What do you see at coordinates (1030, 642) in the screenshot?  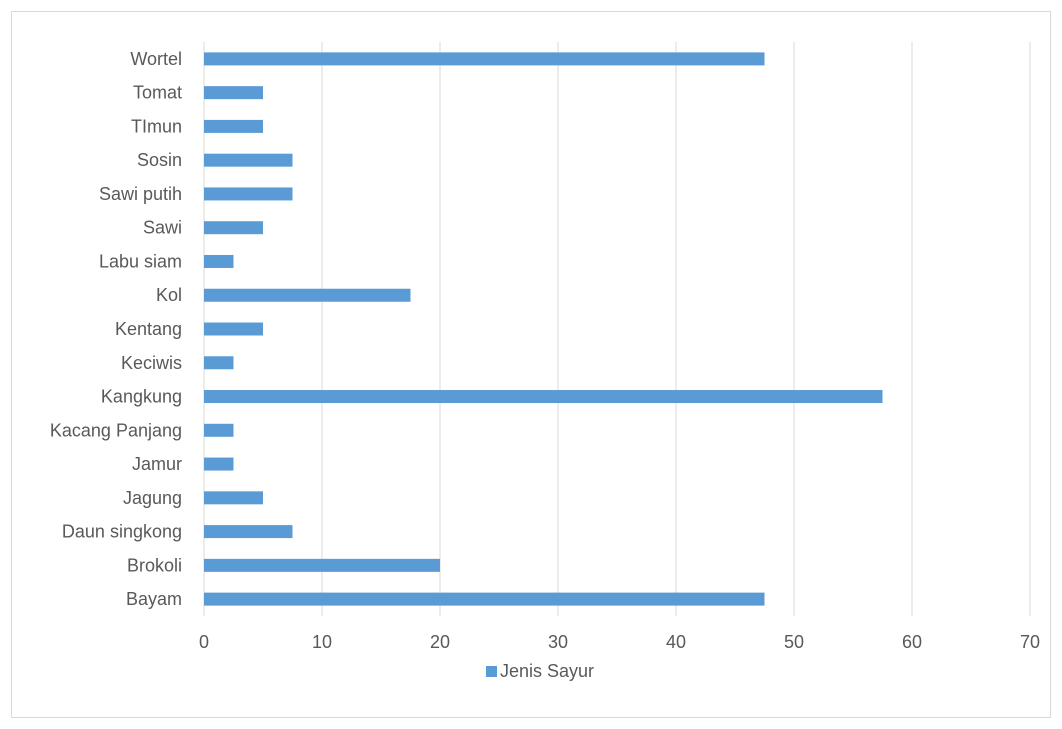 I see `x-tick-label: 70` at bounding box center [1030, 642].